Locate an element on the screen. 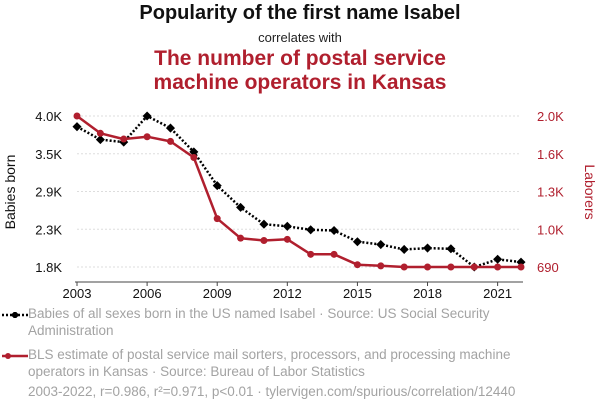 This screenshot has width=600, height=414. right-tick-label: 1.6K is located at coordinates (550, 154).